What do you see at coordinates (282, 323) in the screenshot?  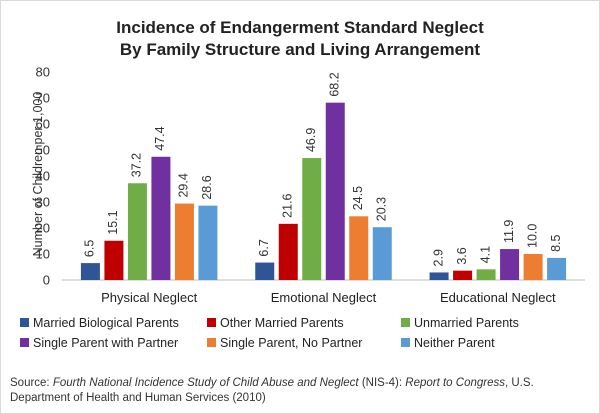 I see `legend-label: Other Married Parents` at bounding box center [282, 323].